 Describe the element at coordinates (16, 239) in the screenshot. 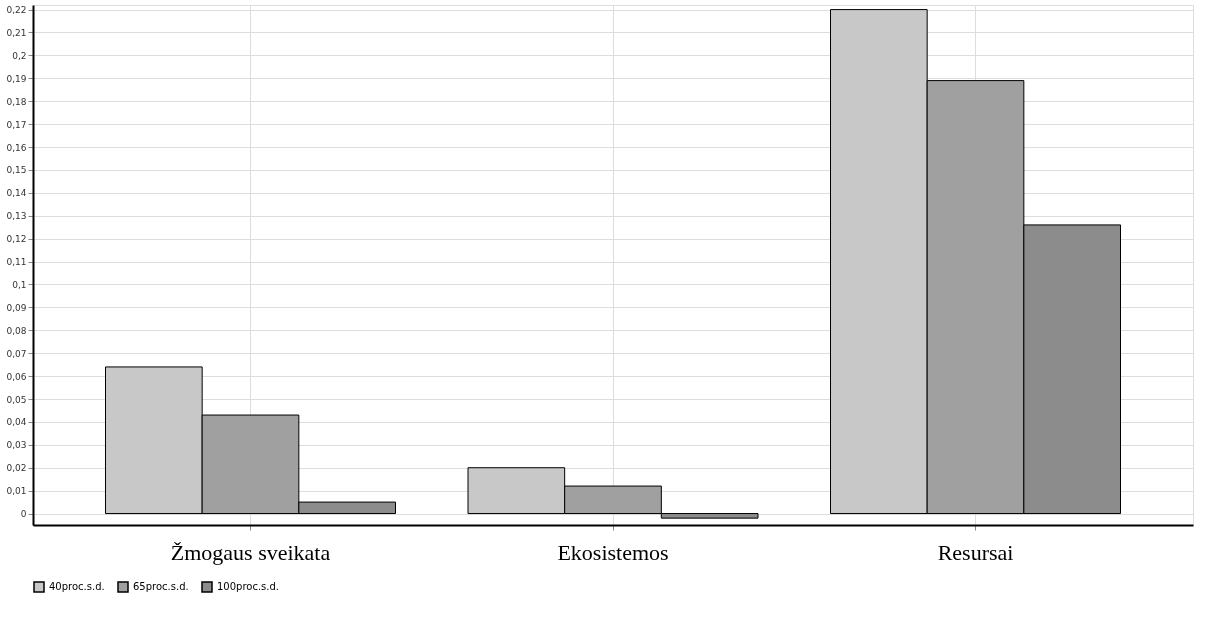

I see `y-tick-label: 0,12` at that location.